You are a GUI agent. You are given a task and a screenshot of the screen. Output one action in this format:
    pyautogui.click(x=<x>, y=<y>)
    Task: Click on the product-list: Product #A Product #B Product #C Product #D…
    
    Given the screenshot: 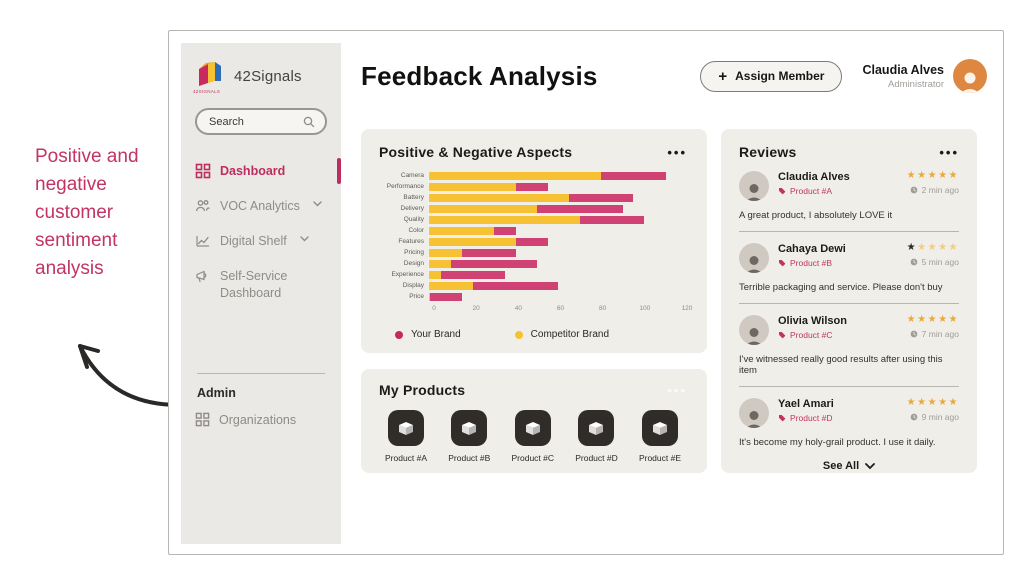 What is the action you would take?
    pyautogui.click(x=533, y=436)
    